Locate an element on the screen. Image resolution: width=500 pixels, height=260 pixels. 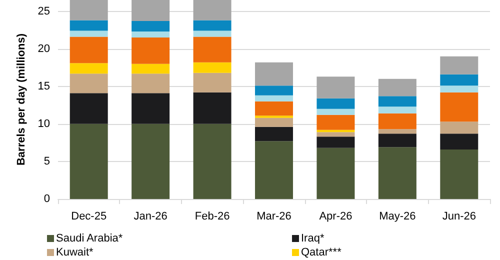
y-tick-label: 5 is located at coordinates (47, 161).